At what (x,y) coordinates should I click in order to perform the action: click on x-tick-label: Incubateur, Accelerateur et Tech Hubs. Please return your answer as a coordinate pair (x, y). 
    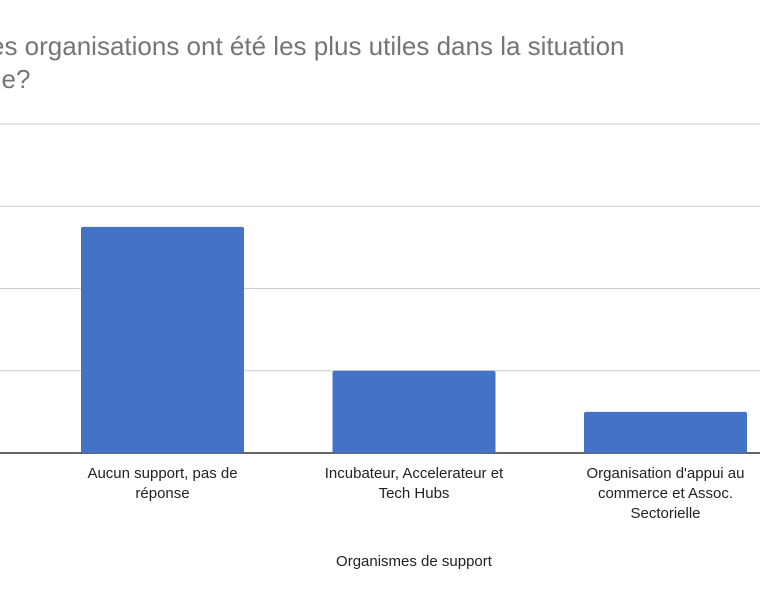
    Looking at the image, I should click on (414, 483).